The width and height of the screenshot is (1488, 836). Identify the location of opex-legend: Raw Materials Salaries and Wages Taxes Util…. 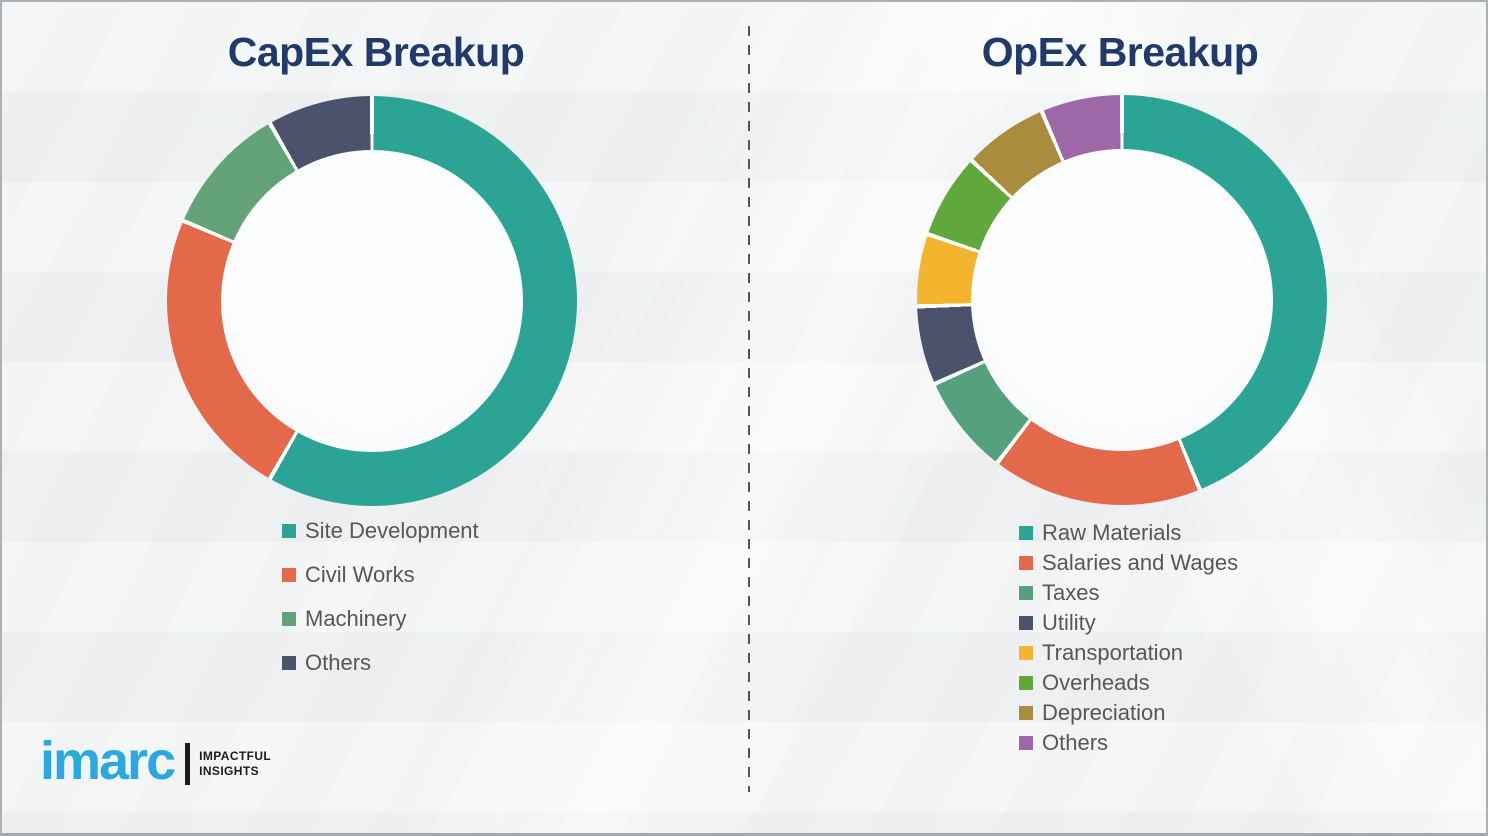
(1128, 638).